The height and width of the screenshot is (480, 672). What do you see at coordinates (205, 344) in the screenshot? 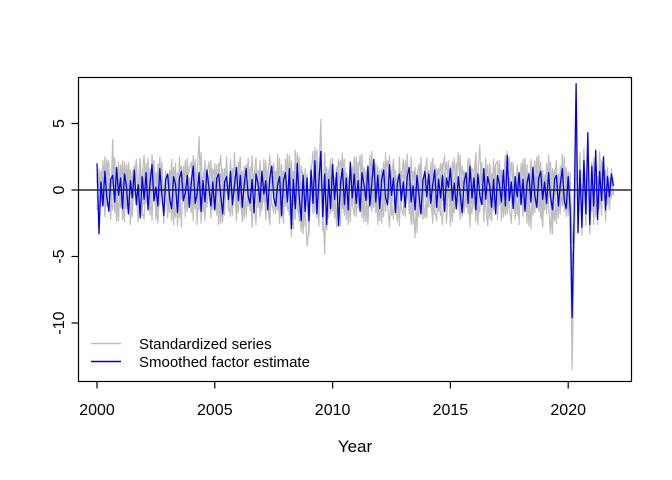
I see `legend-label-standardized-series: Standardized series` at bounding box center [205, 344].